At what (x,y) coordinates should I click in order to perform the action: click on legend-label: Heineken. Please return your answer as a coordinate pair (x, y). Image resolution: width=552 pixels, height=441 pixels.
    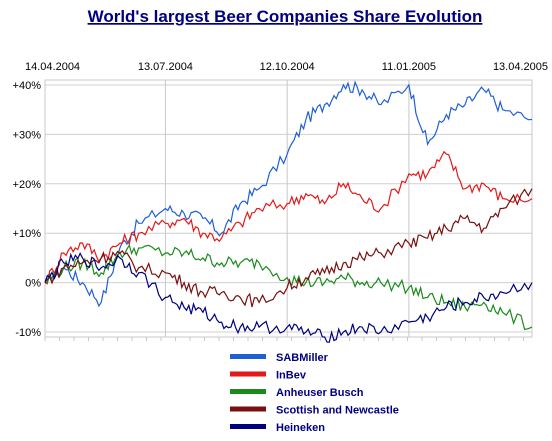
    Looking at the image, I should click on (300, 428).